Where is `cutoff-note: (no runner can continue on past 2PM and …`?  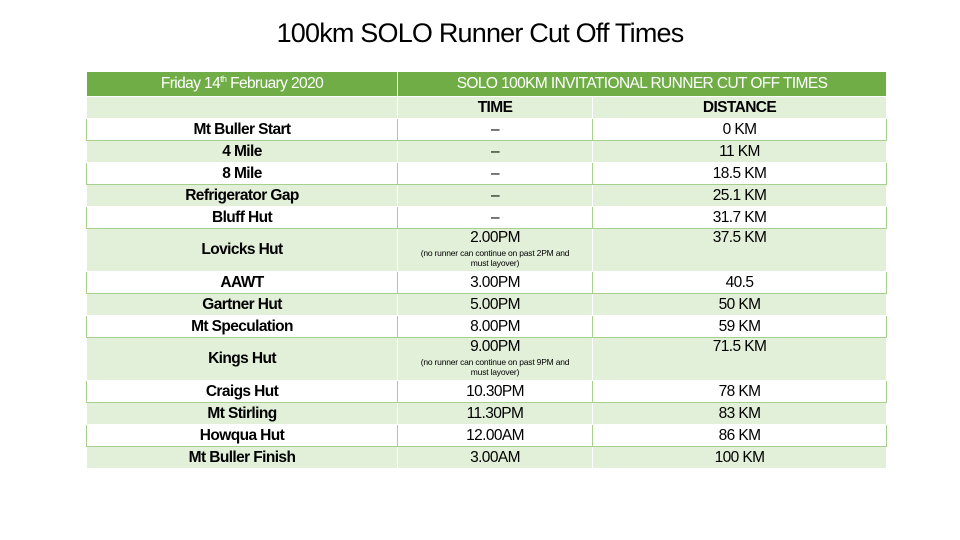
cutoff-note: (no runner can continue on past 2PM and … is located at coordinates (495, 258).